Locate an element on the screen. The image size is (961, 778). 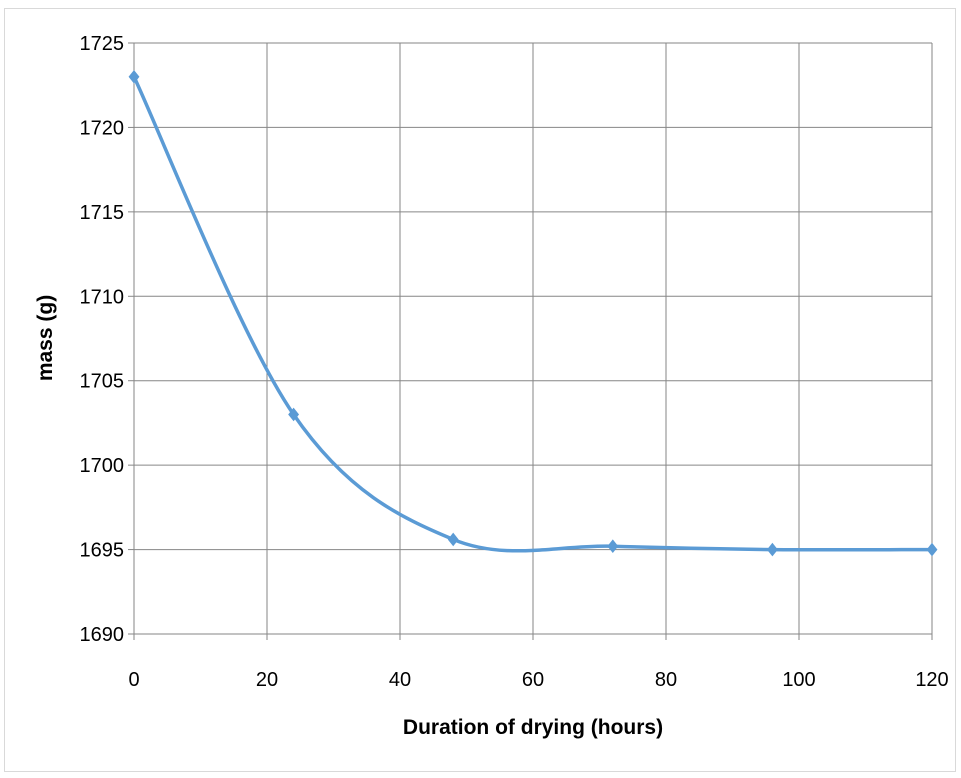
x-tick-label: 0 is located at coordinates (133, 680).